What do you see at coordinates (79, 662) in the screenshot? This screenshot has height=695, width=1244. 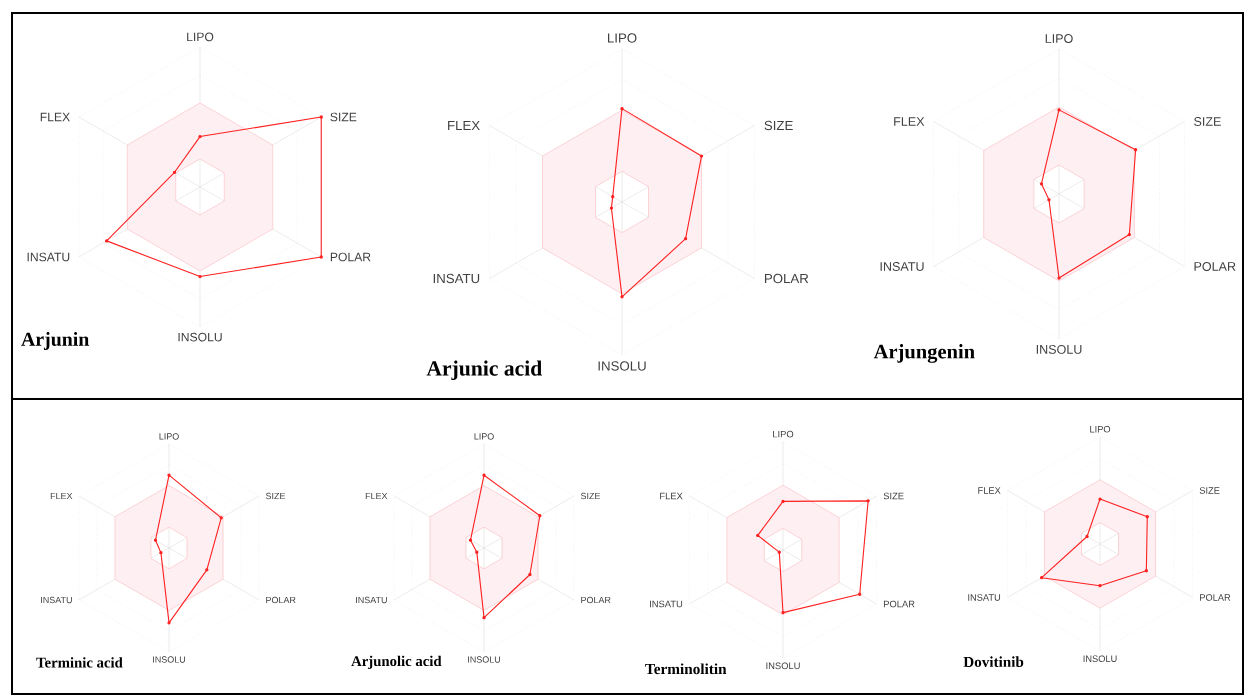 I see `text: Terminic acid` at bounding box center [79, 662].